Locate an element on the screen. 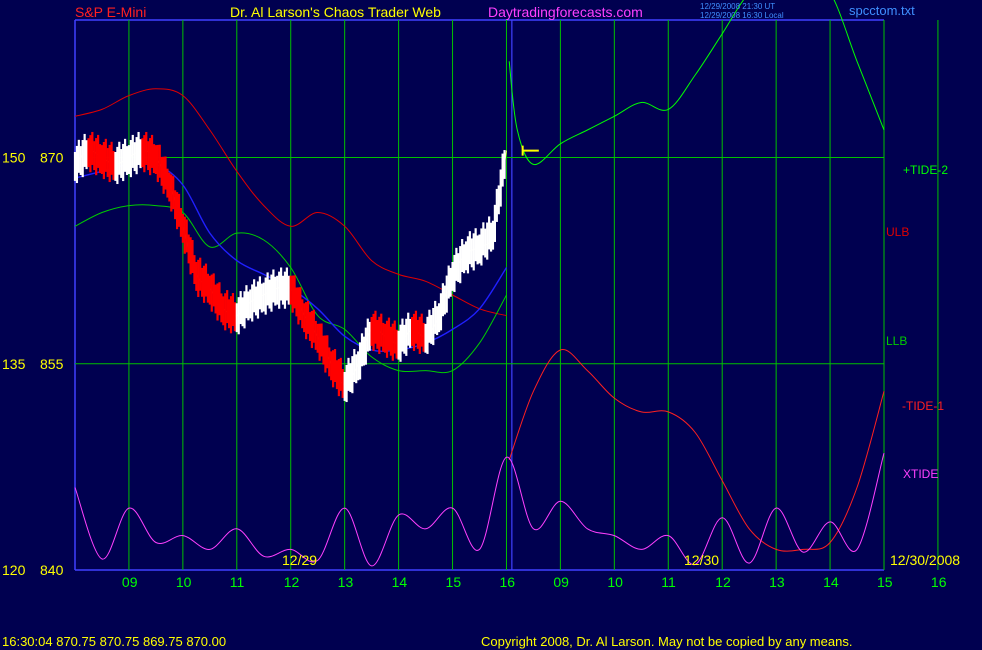 This screenshot has width=982, height=650. date-label-2: 12/30 is located at coordinates (701, 560).